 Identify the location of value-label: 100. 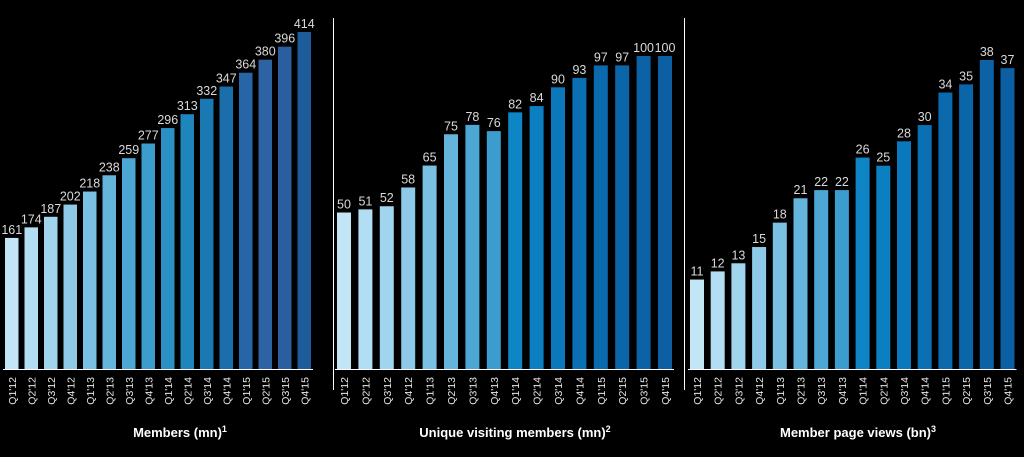
(665, 48).